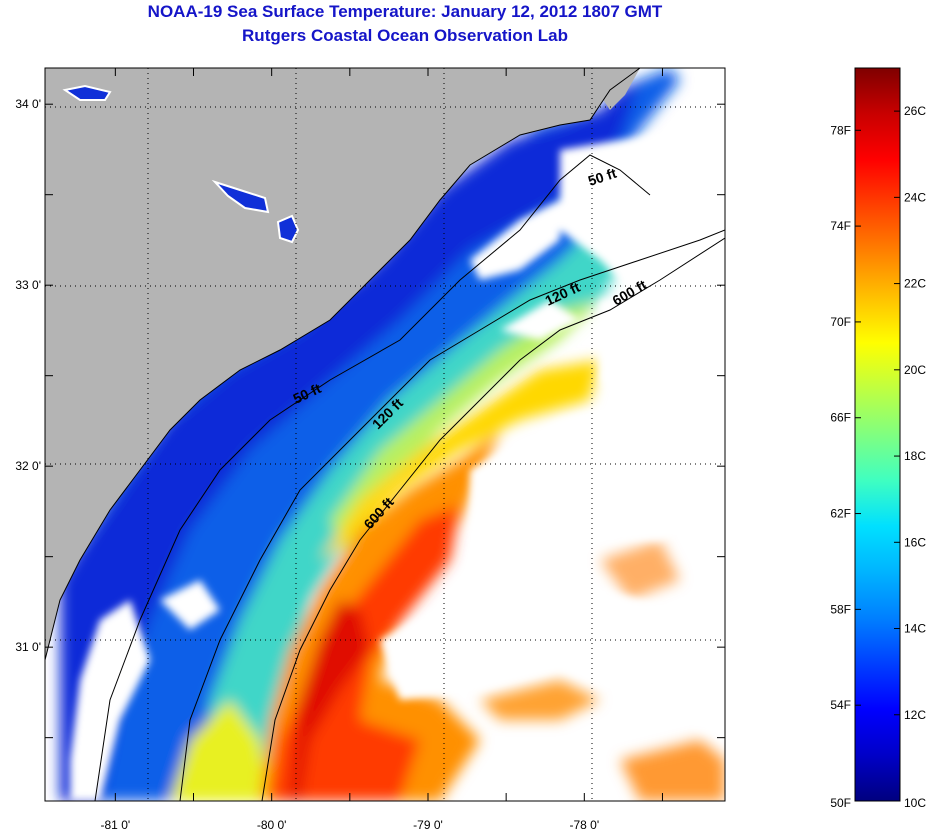 The image size is (936, 832). I want to click on lon-tick-label: -81 0', so click(116, 825).